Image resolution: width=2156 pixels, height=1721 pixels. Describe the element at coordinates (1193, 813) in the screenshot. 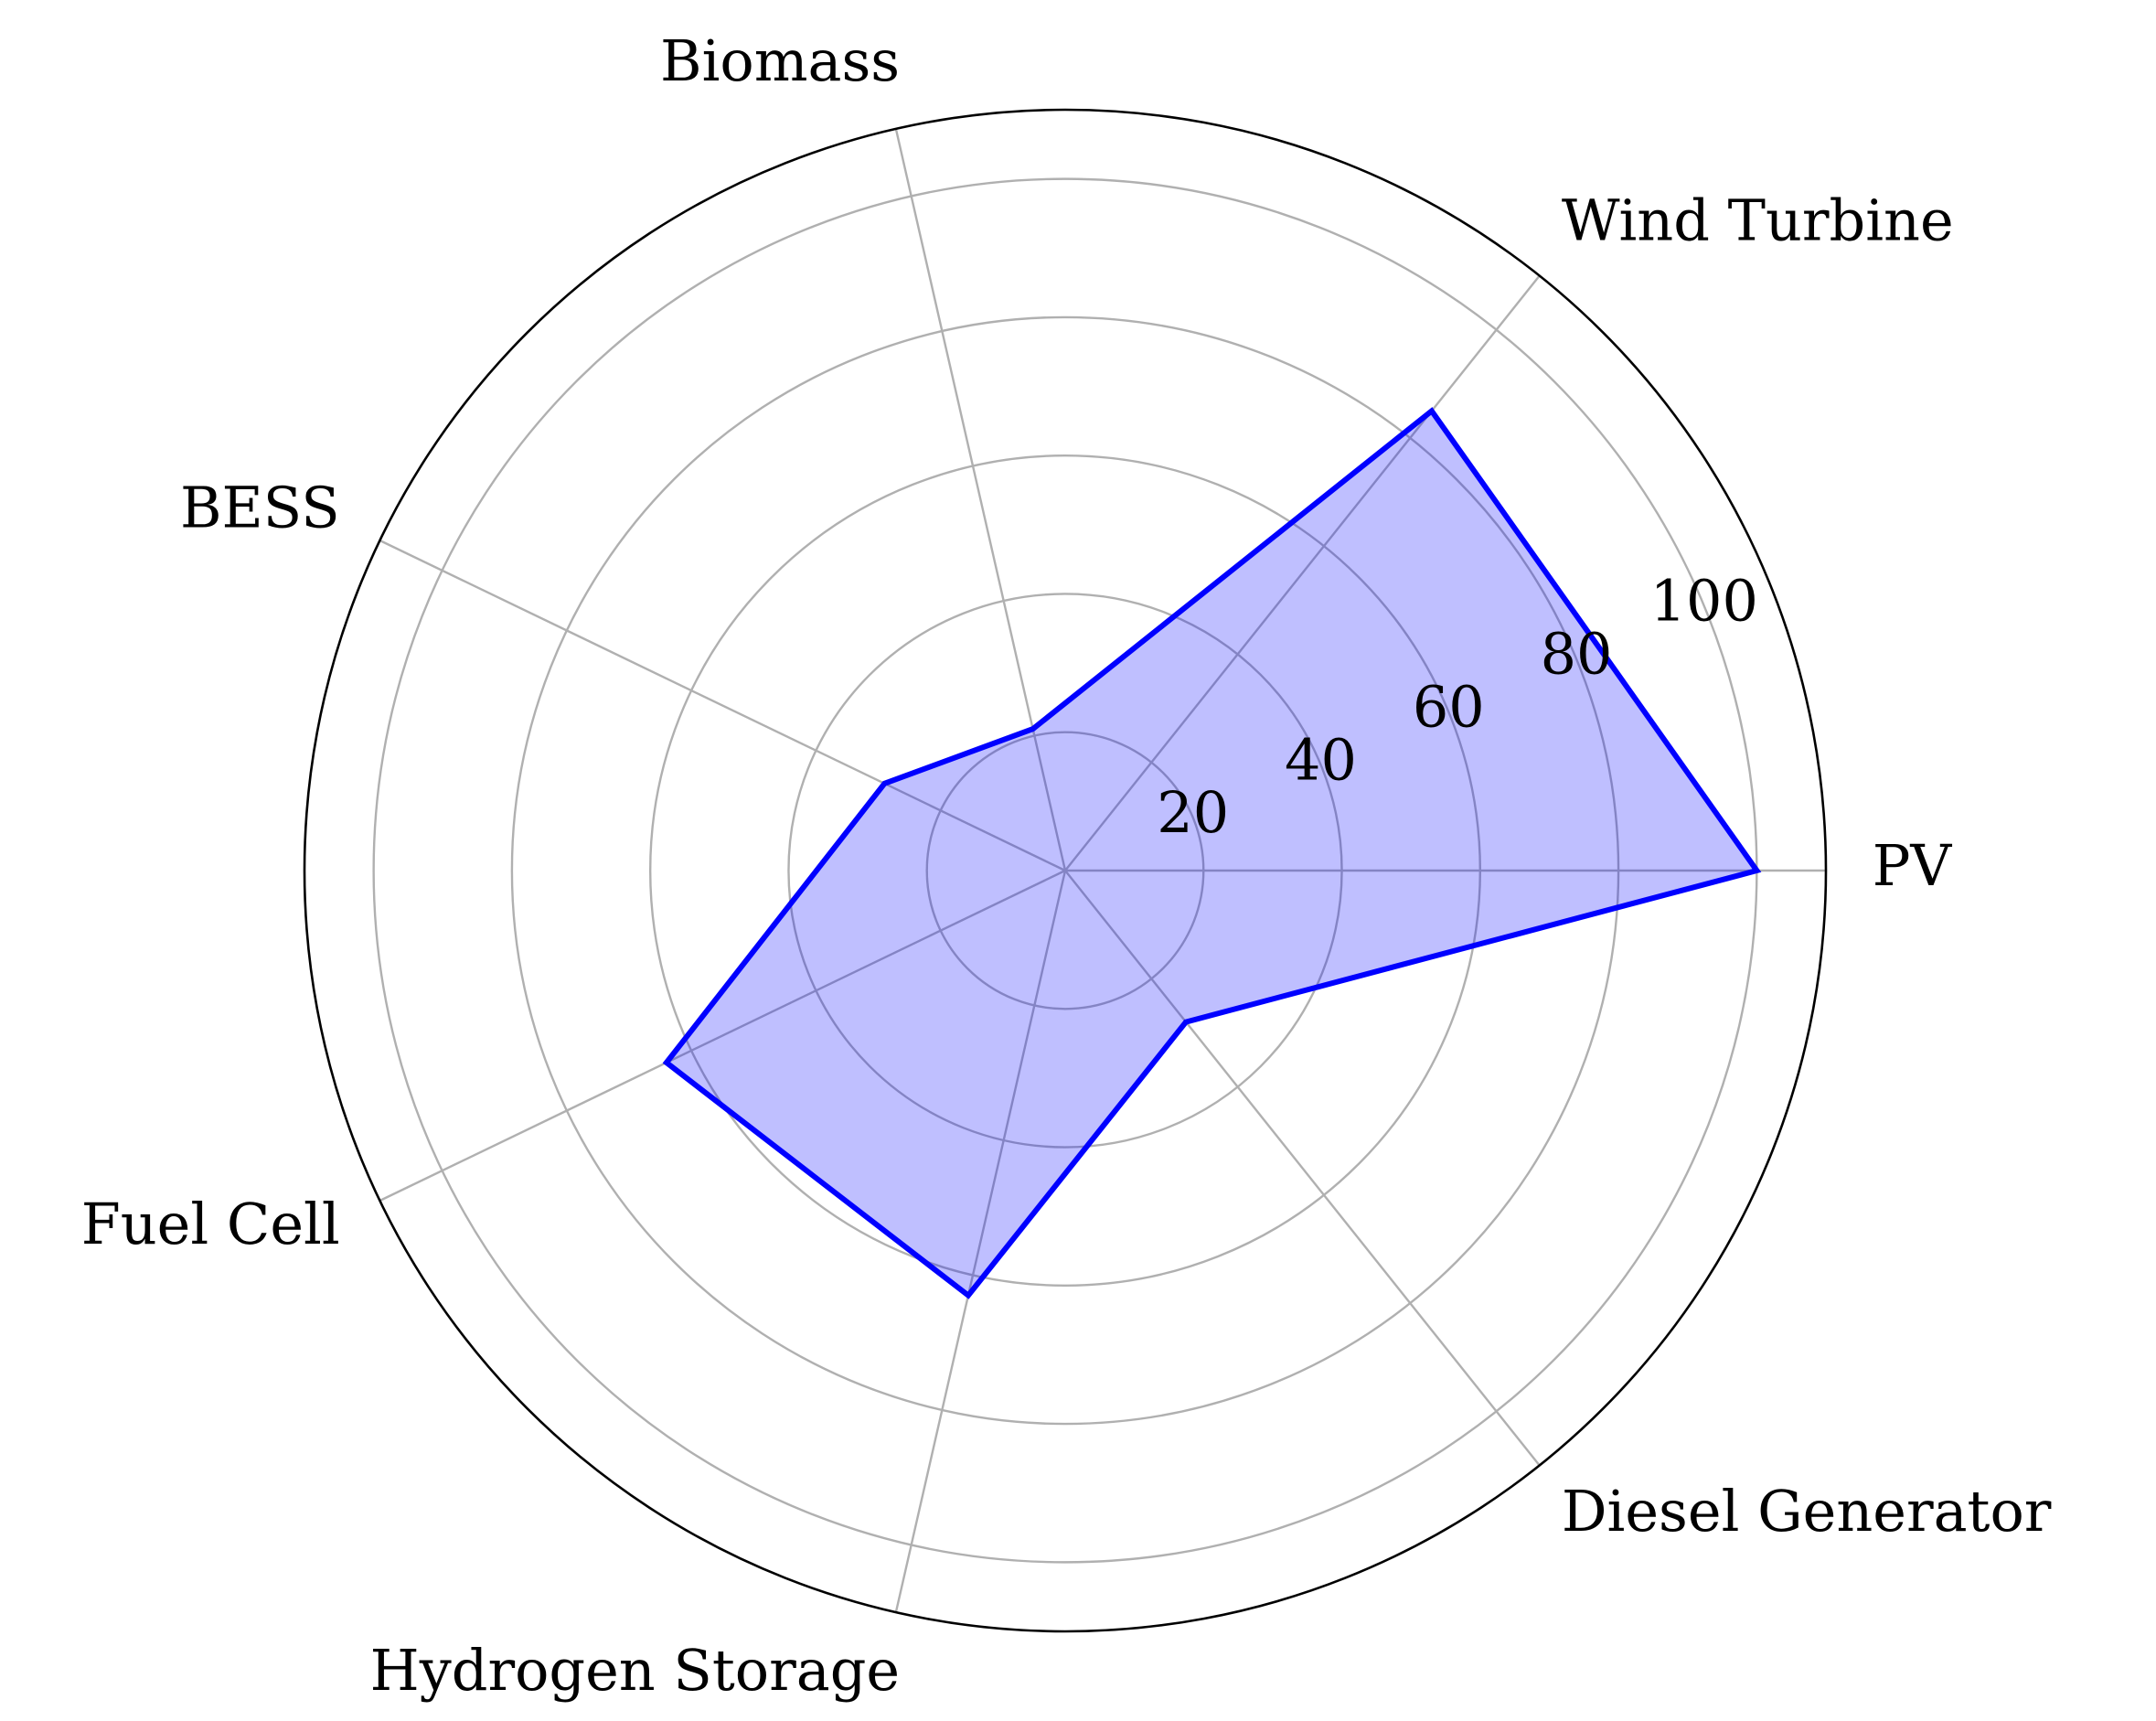

I see `r-tick-label: 20` at that location.